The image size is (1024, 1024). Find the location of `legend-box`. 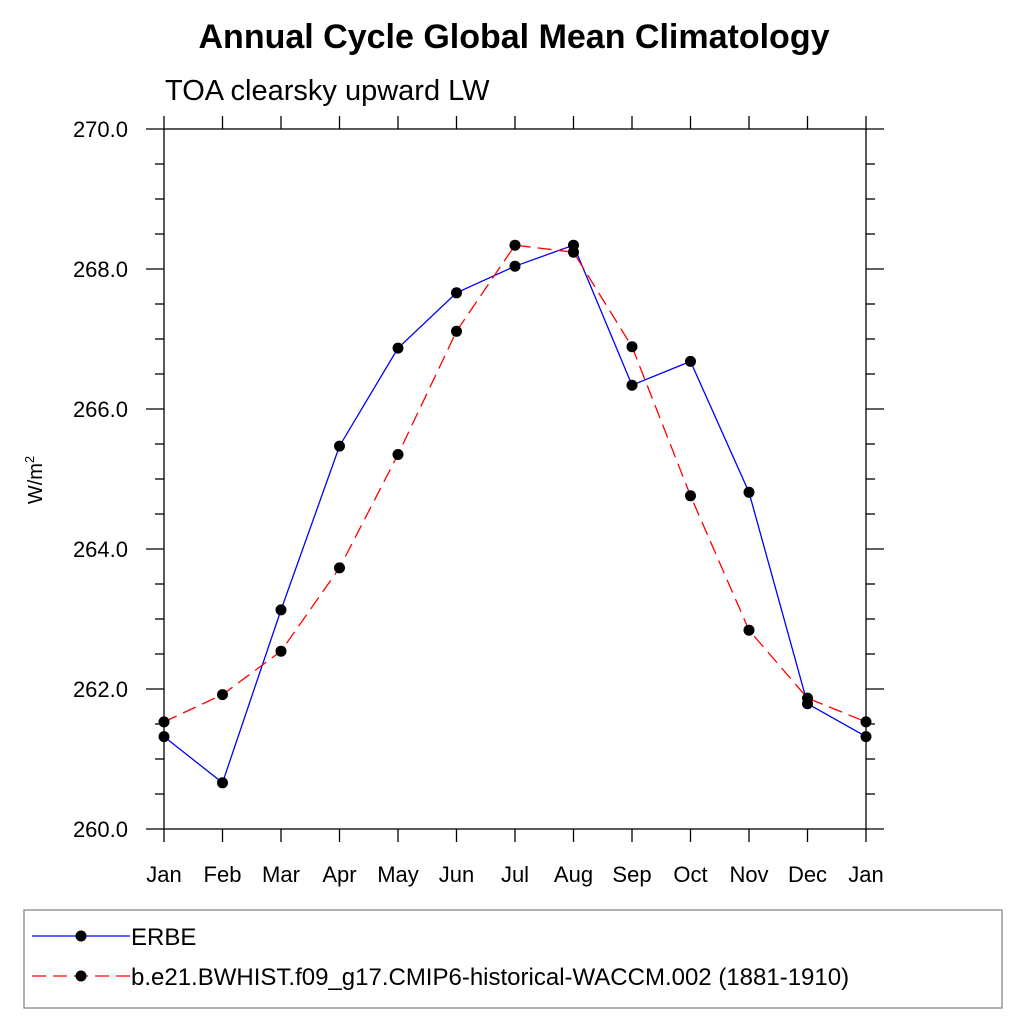

legend-box is located at coordinates (513, 959).